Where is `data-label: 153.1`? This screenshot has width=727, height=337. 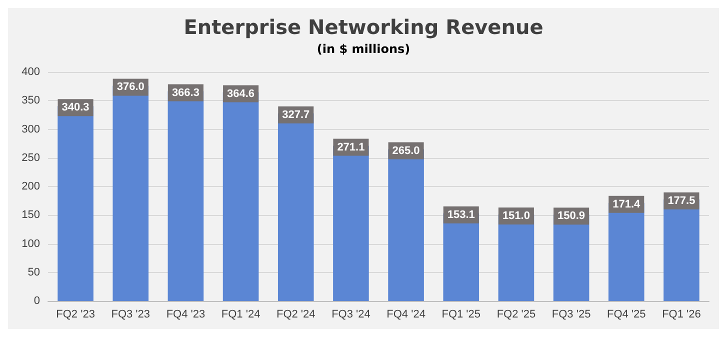
data-label: 153.1 is located at coordinates (461, 214).